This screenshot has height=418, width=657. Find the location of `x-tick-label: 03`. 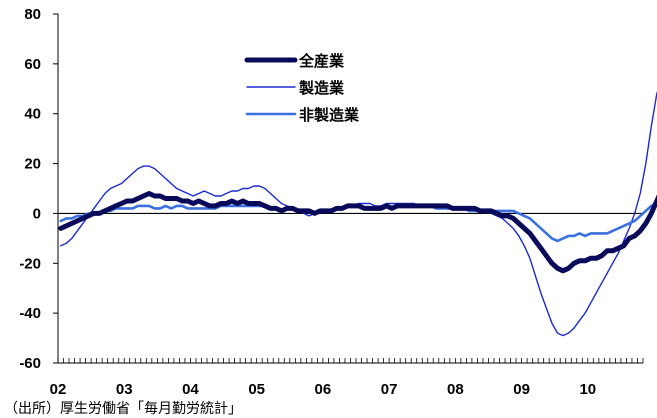

x-tick-label: 03 is located at coordinates (124, 389).